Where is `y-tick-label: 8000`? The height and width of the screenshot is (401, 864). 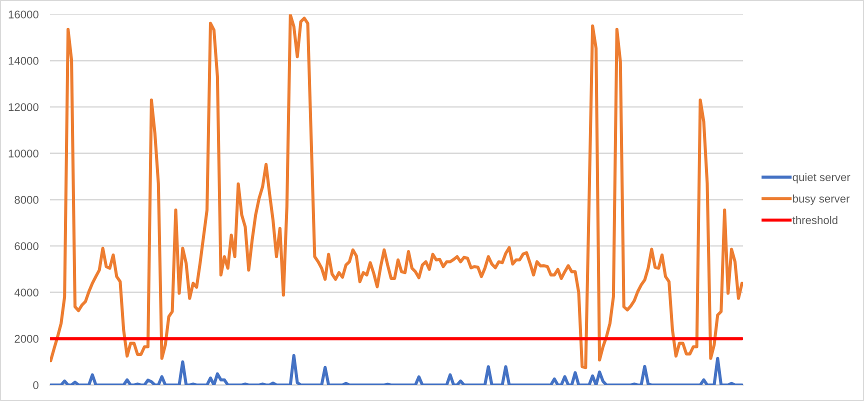
y-tick-label: 8000 is located at coordinates (26, 200).